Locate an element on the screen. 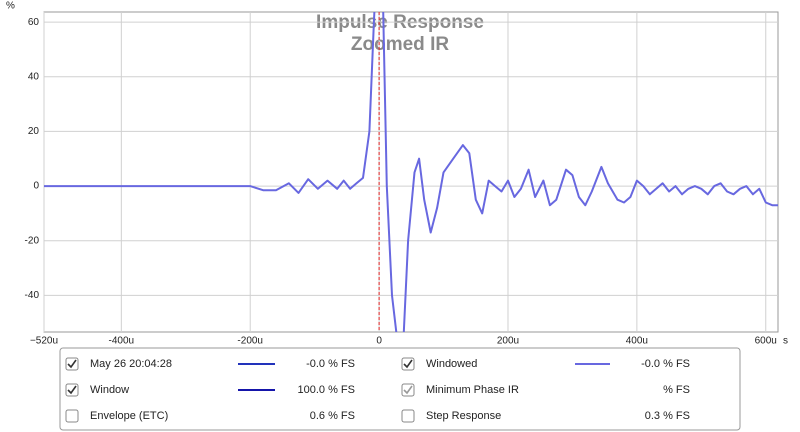 The height and width of the screenshot is (432, 800). y-tick-label: 60 is located at coordinates (34, 22).